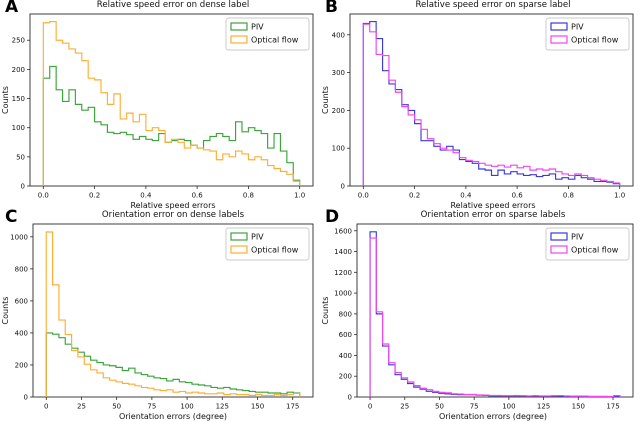  What do you see at coordinates (493, 416) in the screenshot?
I see `panel-D-xlabel: Orientation errors (degree)` at bounding box center [493, 416].